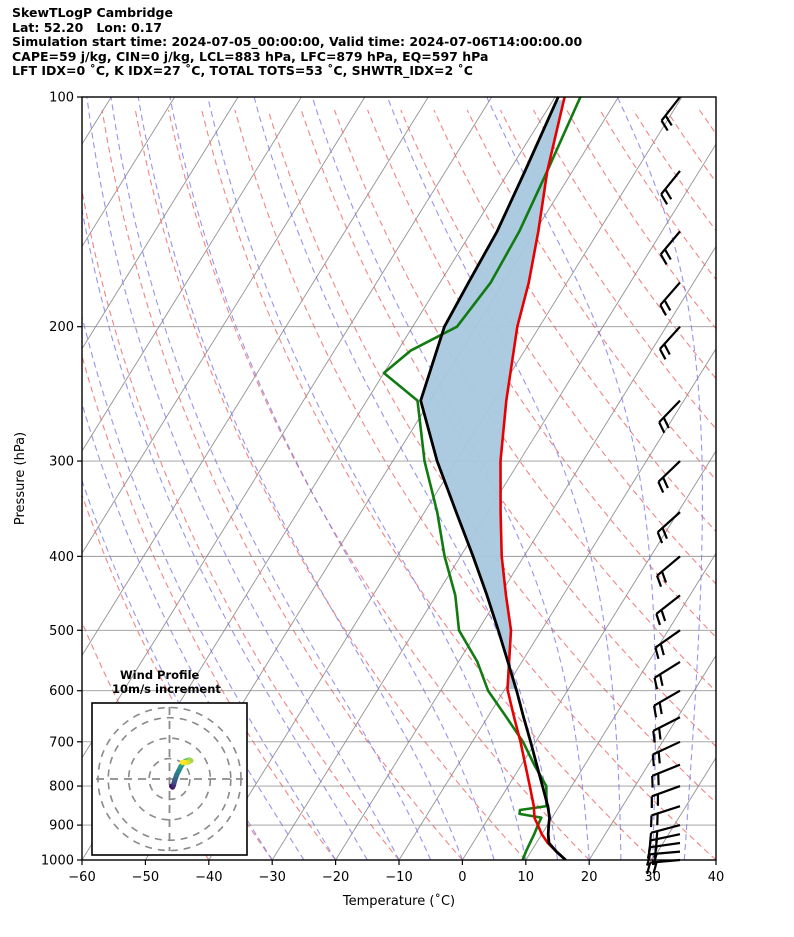 The image size is (794, 937). What do you see at coordinates (57, 861) in the screenshot?
I see `y-tick-label: 1000` at bounding box center [57, 861].